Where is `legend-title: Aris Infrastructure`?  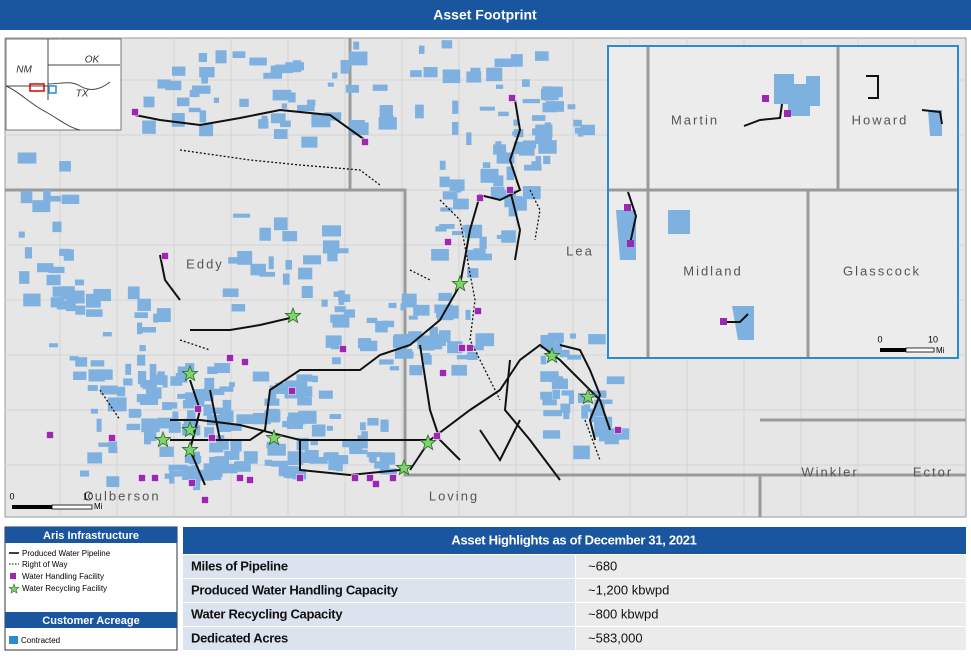
legend-title: Aris Infrastructure is located at coordinates (91, 536).